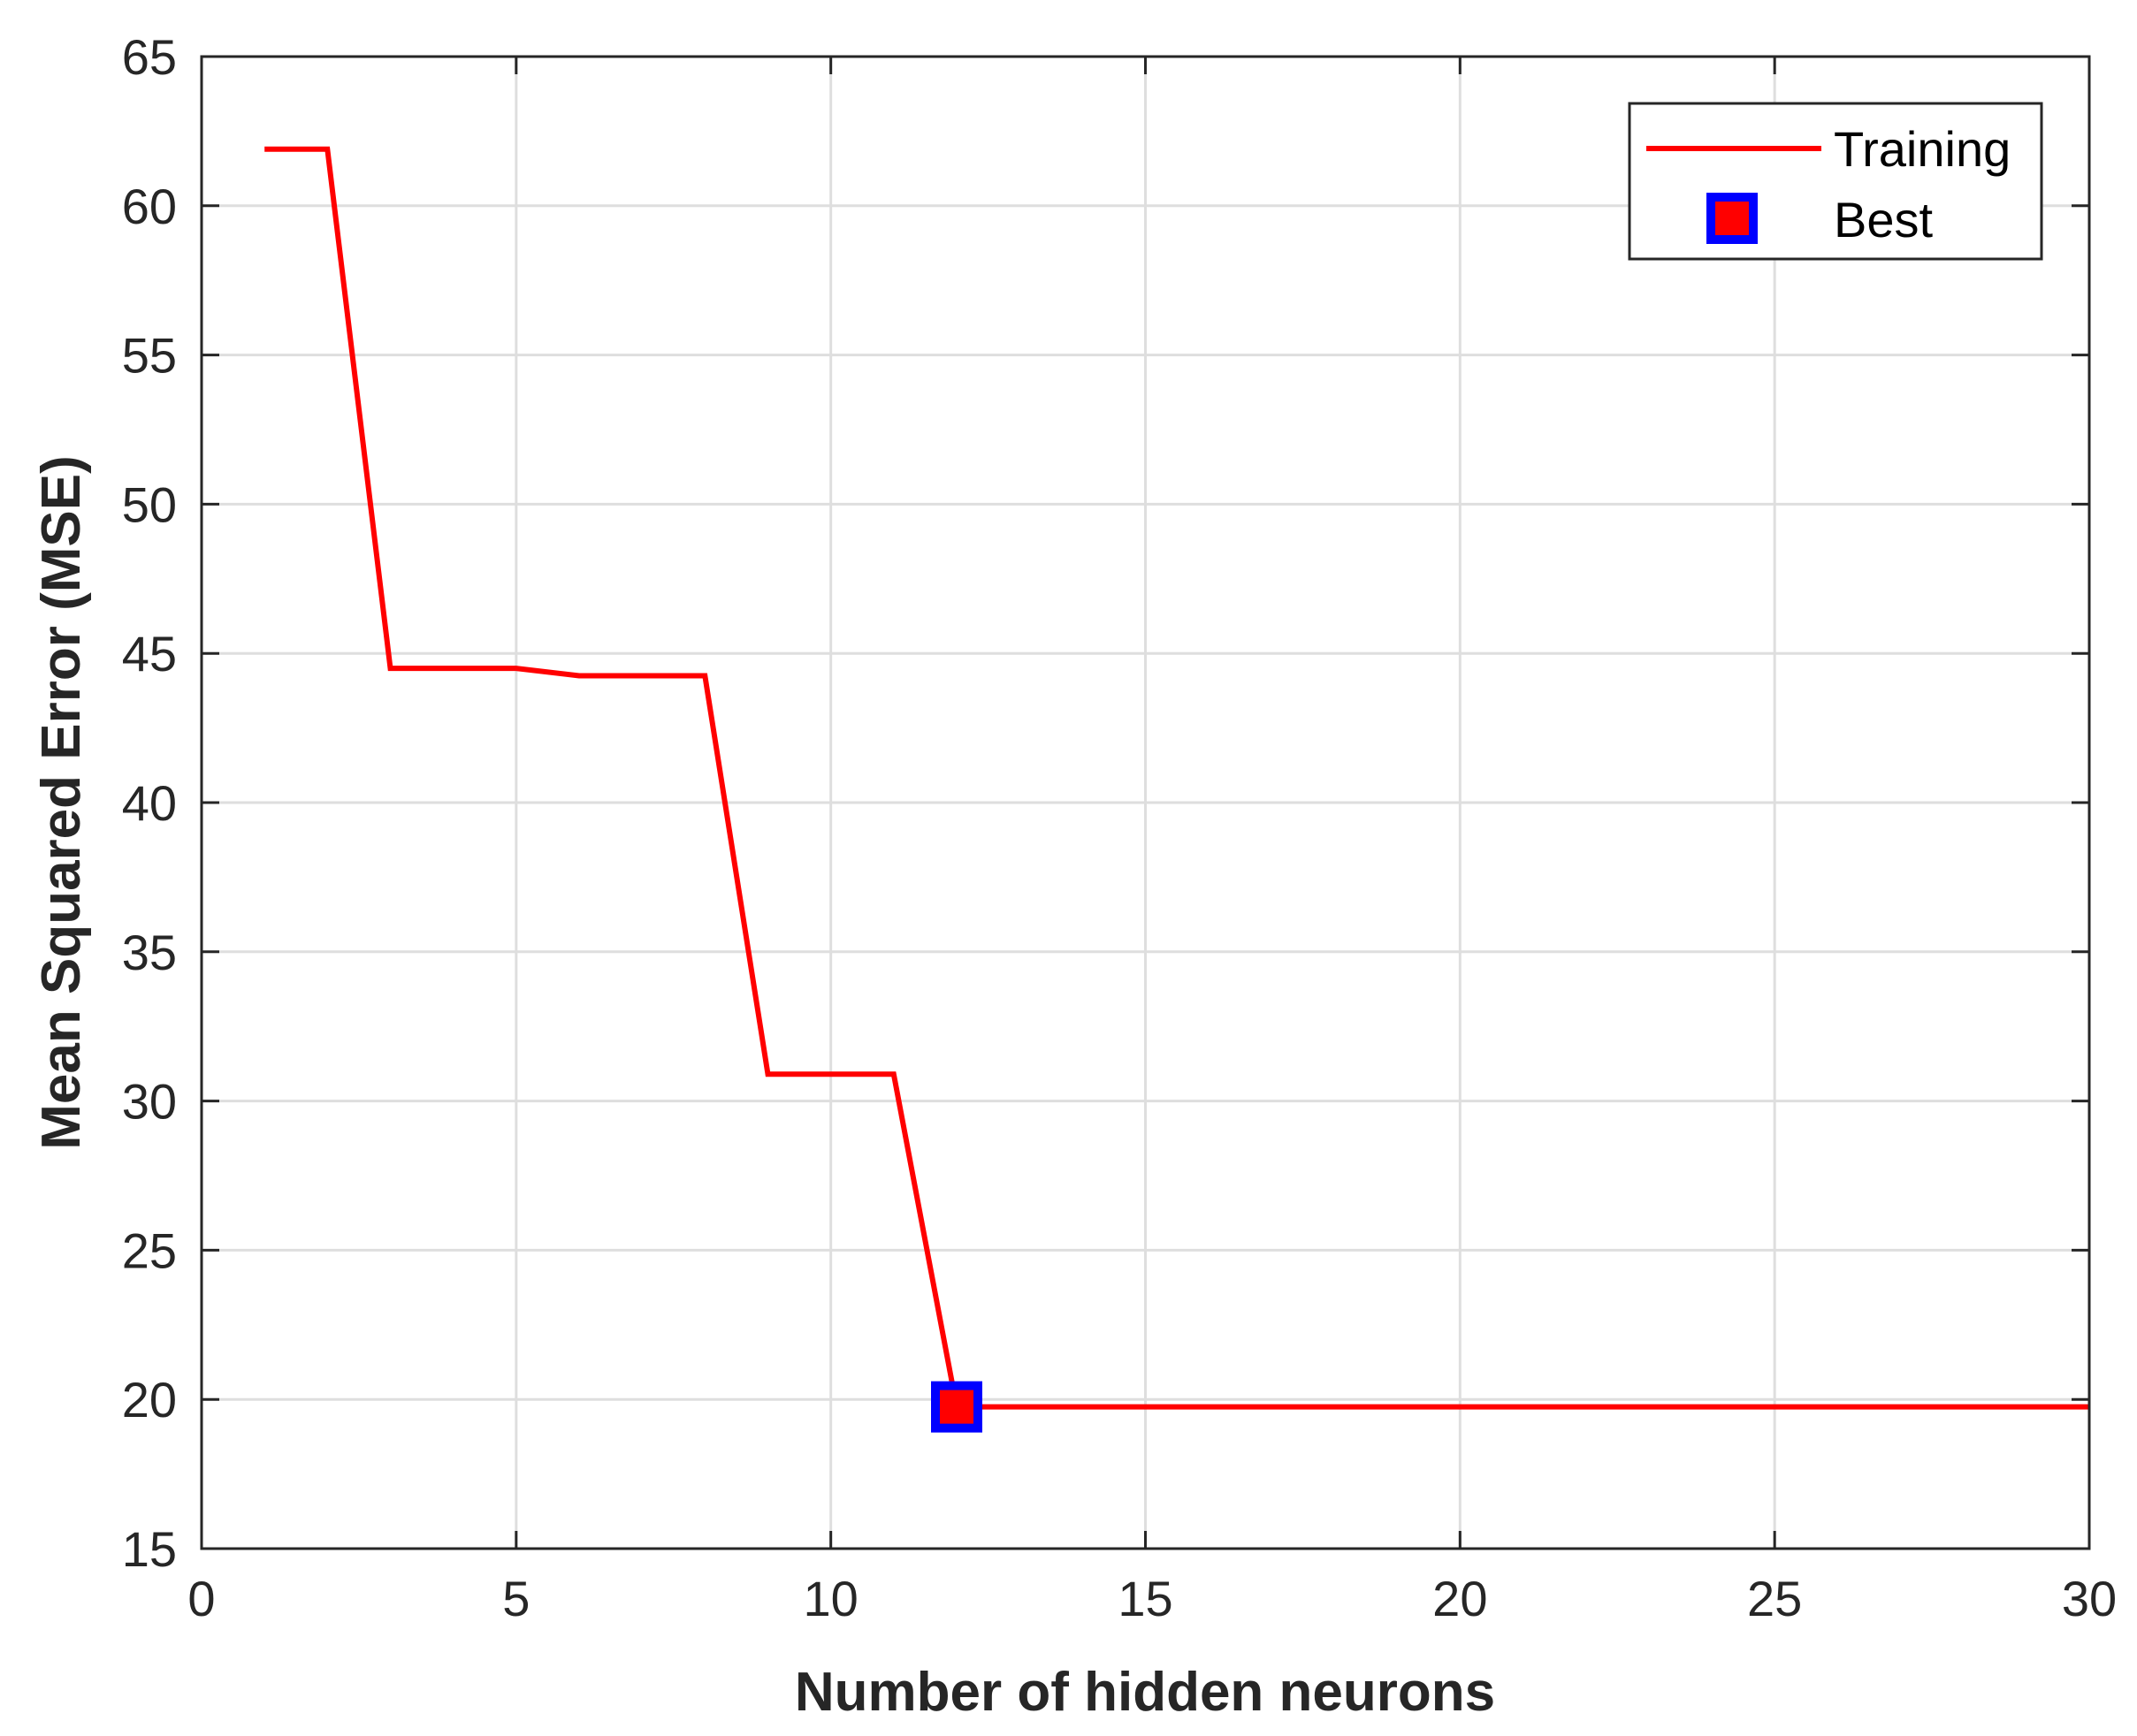  Describe the element at coordinates (149, 952) in the screenshot. I see `y-tick-label: 35` at that location.